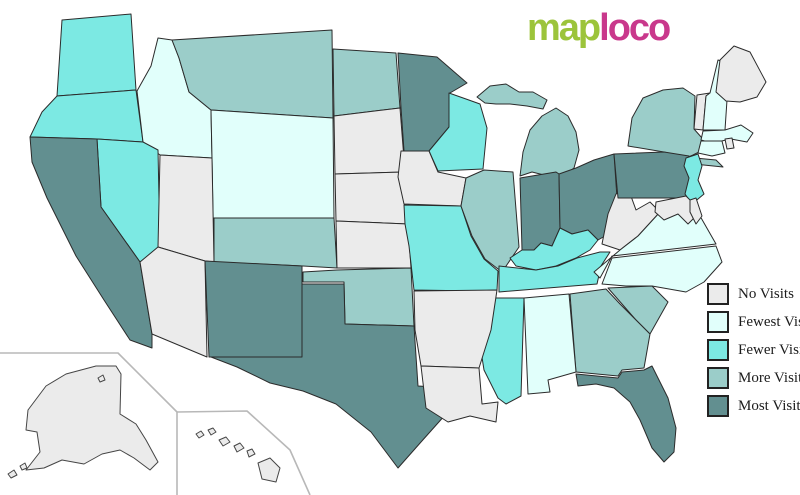  What do you see at coordinates (96, 55) in the screenshot?
I see `state-washington` at bounding box center [96, 55].